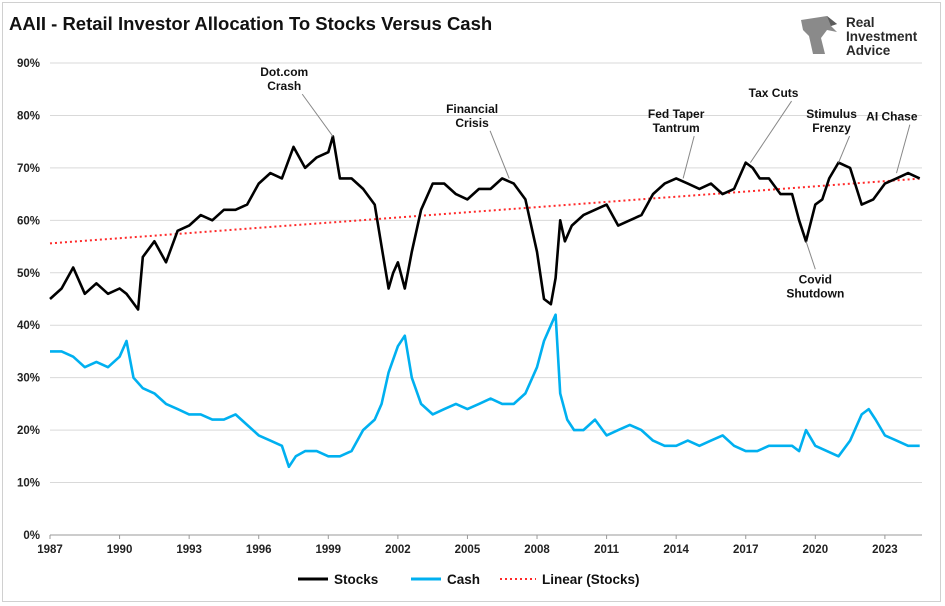  Describe the element at coordinates (815, 293) in the screenshot. I see `annotation-label: Shutdown` at that location.